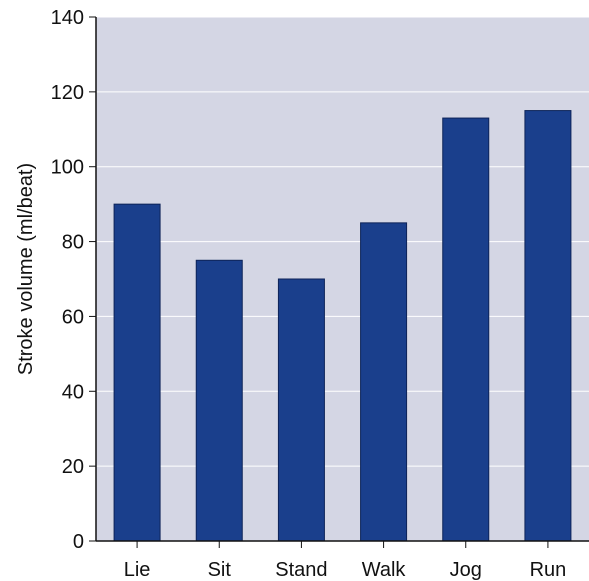 This screenshot has width=589, height=581. What do you see at coordinates (301, 410) in the screenshot?
I see `bar-stand` at bounding box center [301, 410].